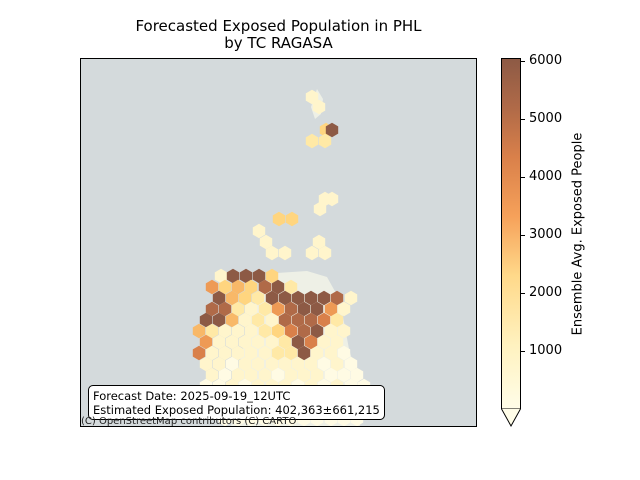 The width and height of the screenshot is (640, 480). I want to click on forecast-date-text: Forecast Date: 2025-09-19_12UTC, so click(192, 396).